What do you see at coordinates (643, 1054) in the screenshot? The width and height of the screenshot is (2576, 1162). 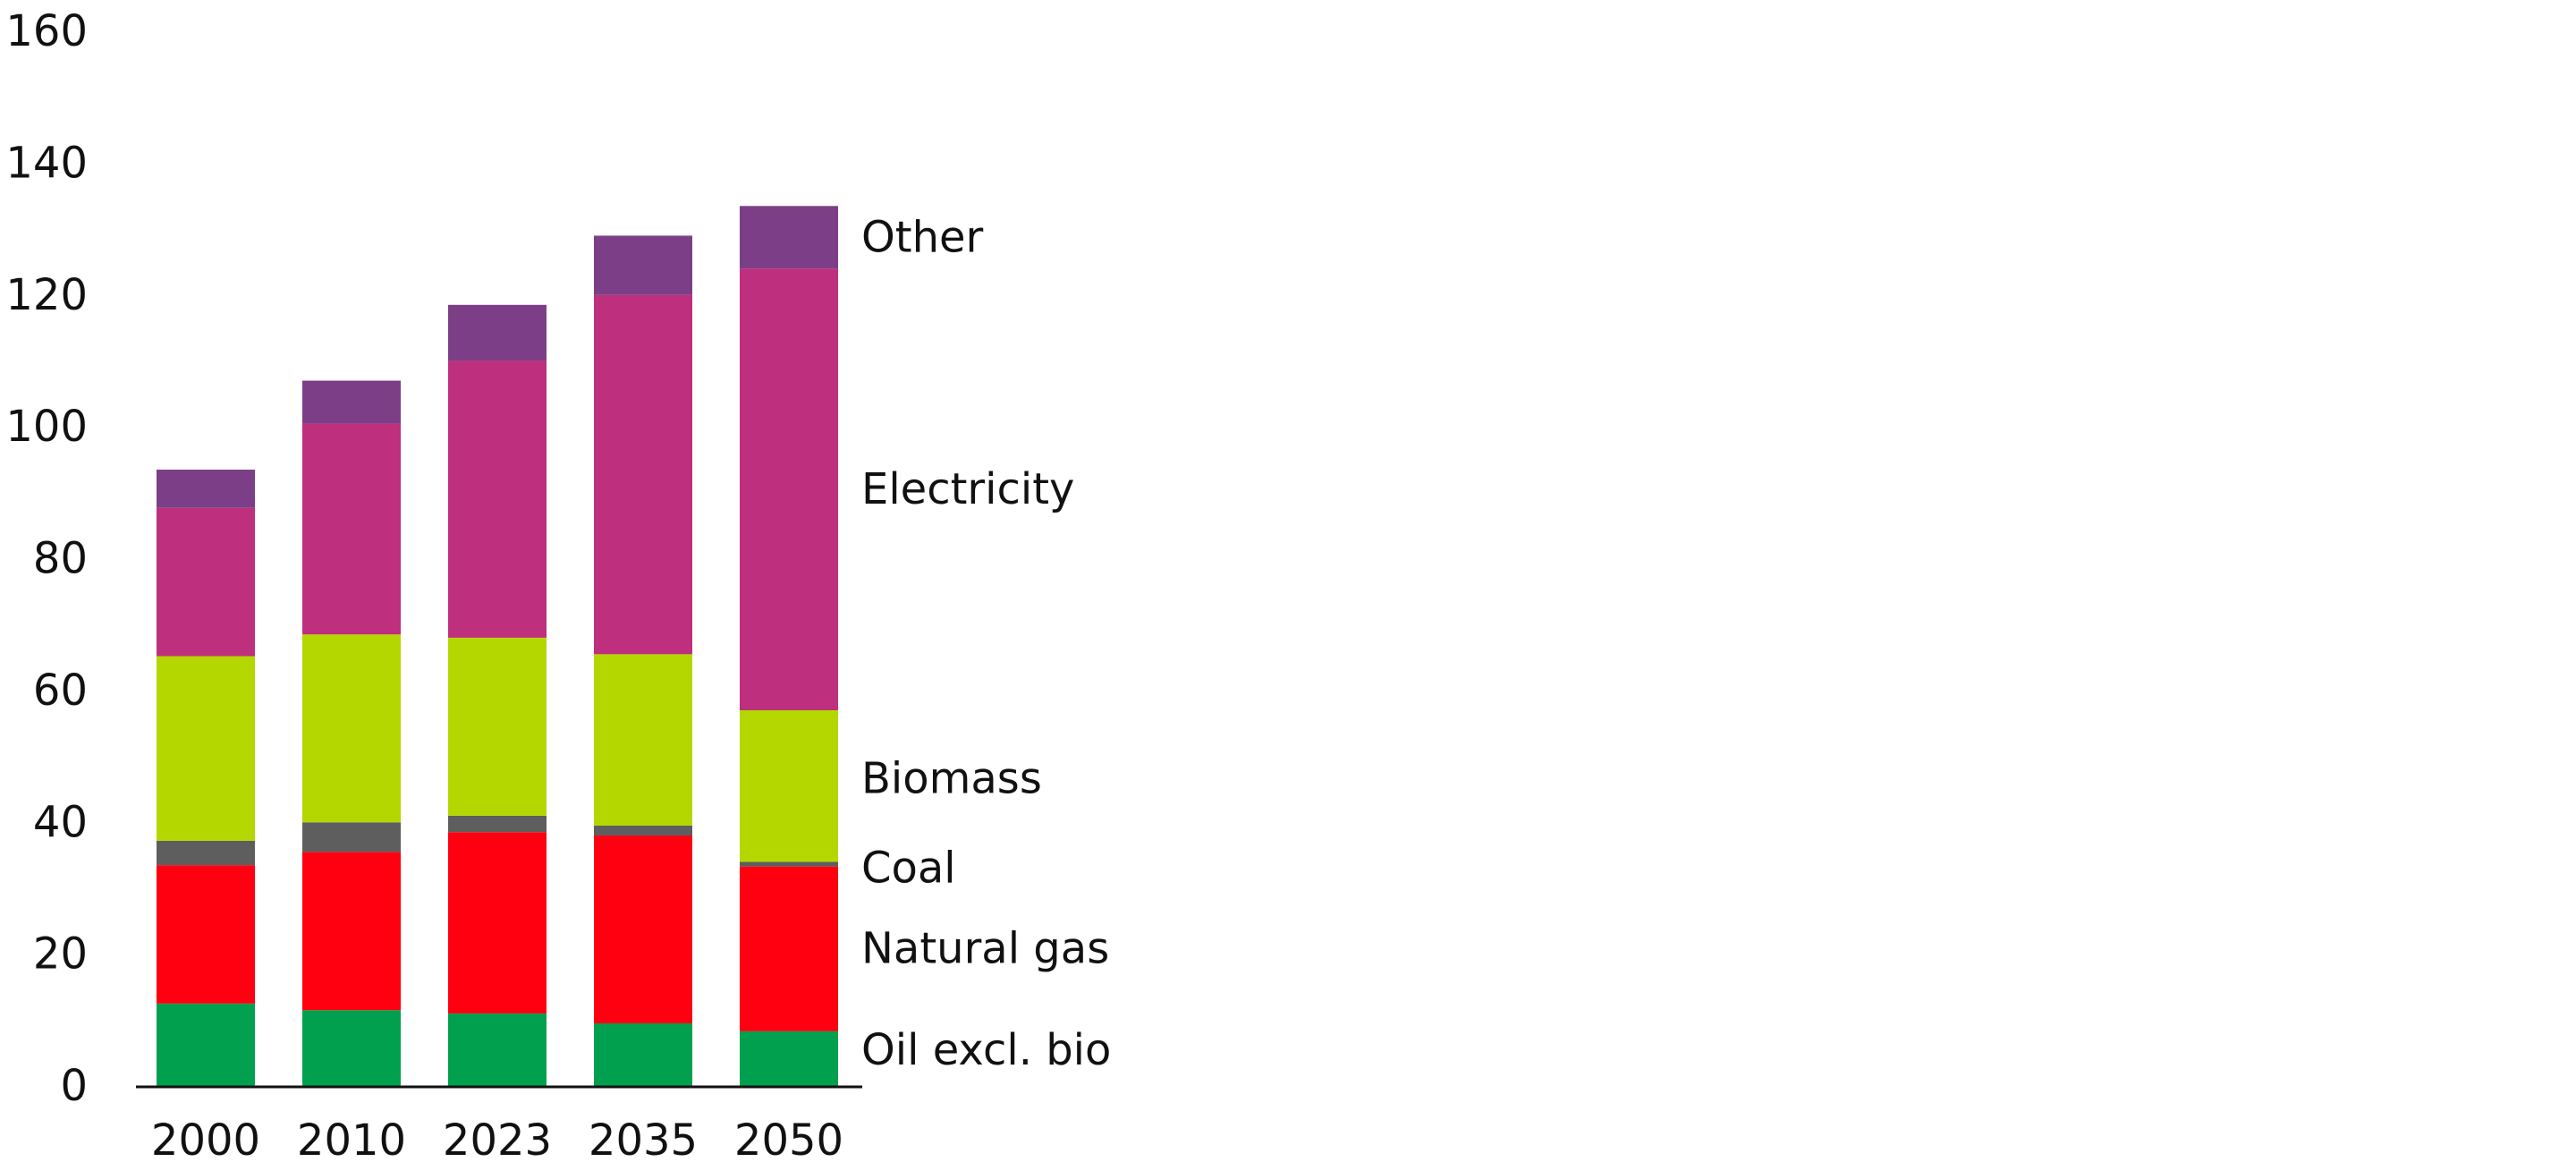 I see `bar-segment-oil-excl-bio-2035` at bounding box center [643, 1054].